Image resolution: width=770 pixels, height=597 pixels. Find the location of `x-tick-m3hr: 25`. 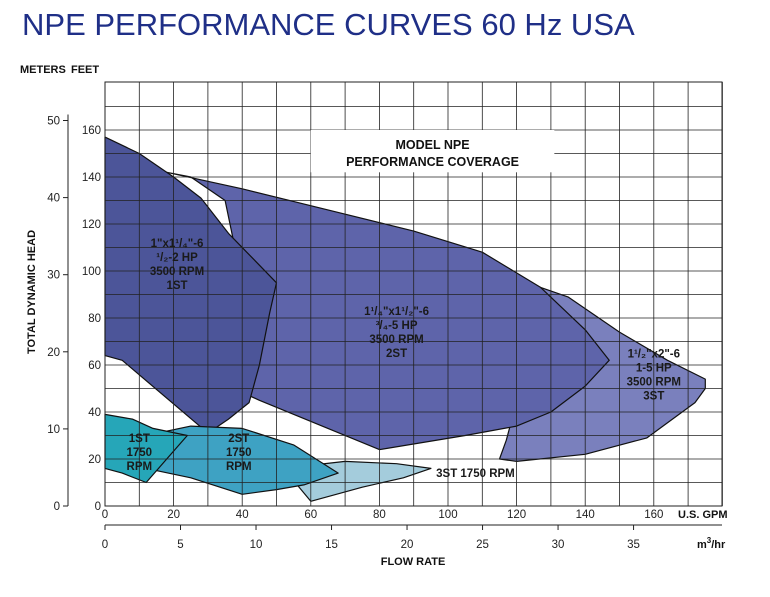

x-tick-m3hr: 25 is located at coordinates (482, 545).